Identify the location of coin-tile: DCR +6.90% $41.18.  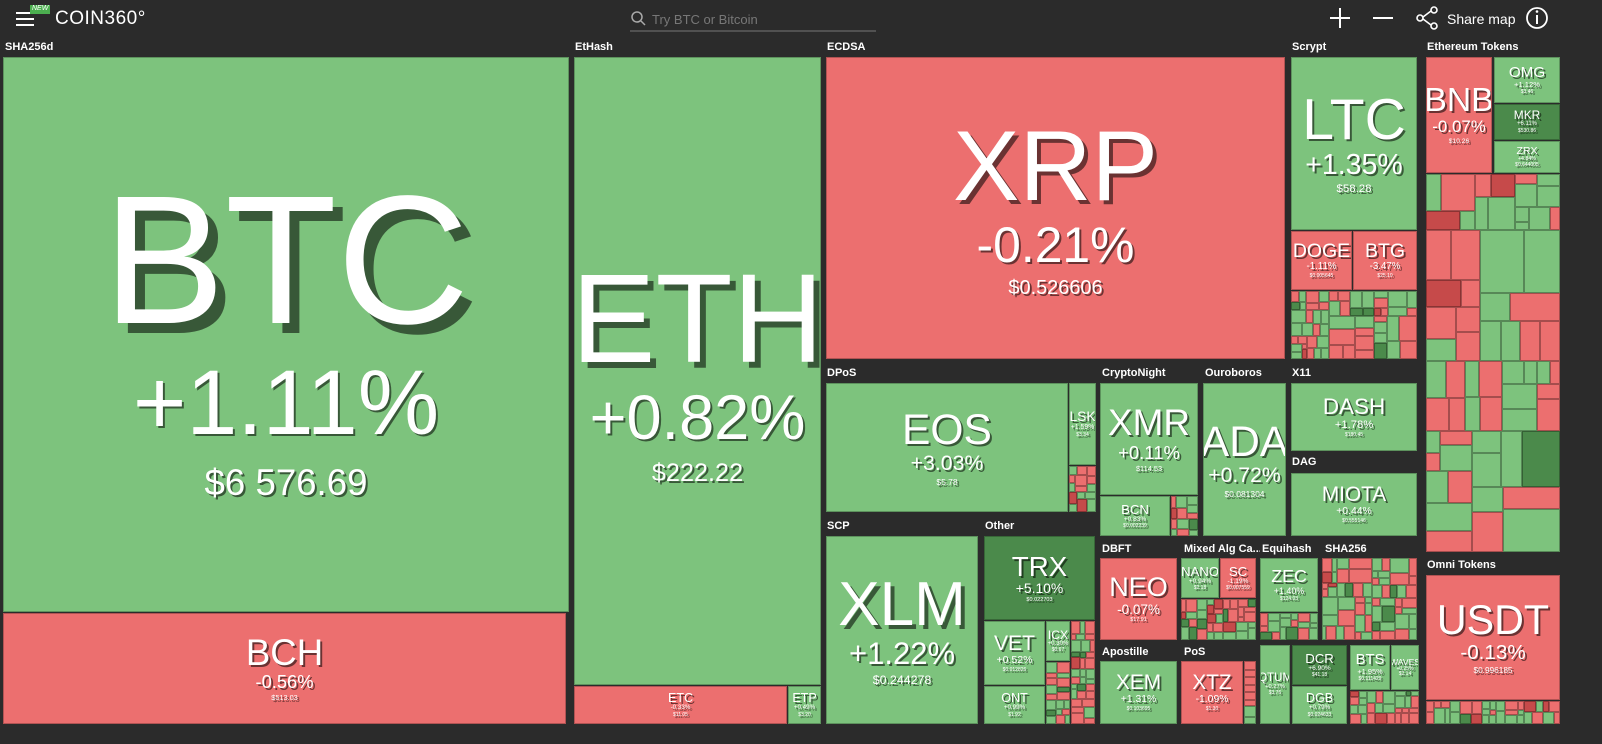
(1319, 665).